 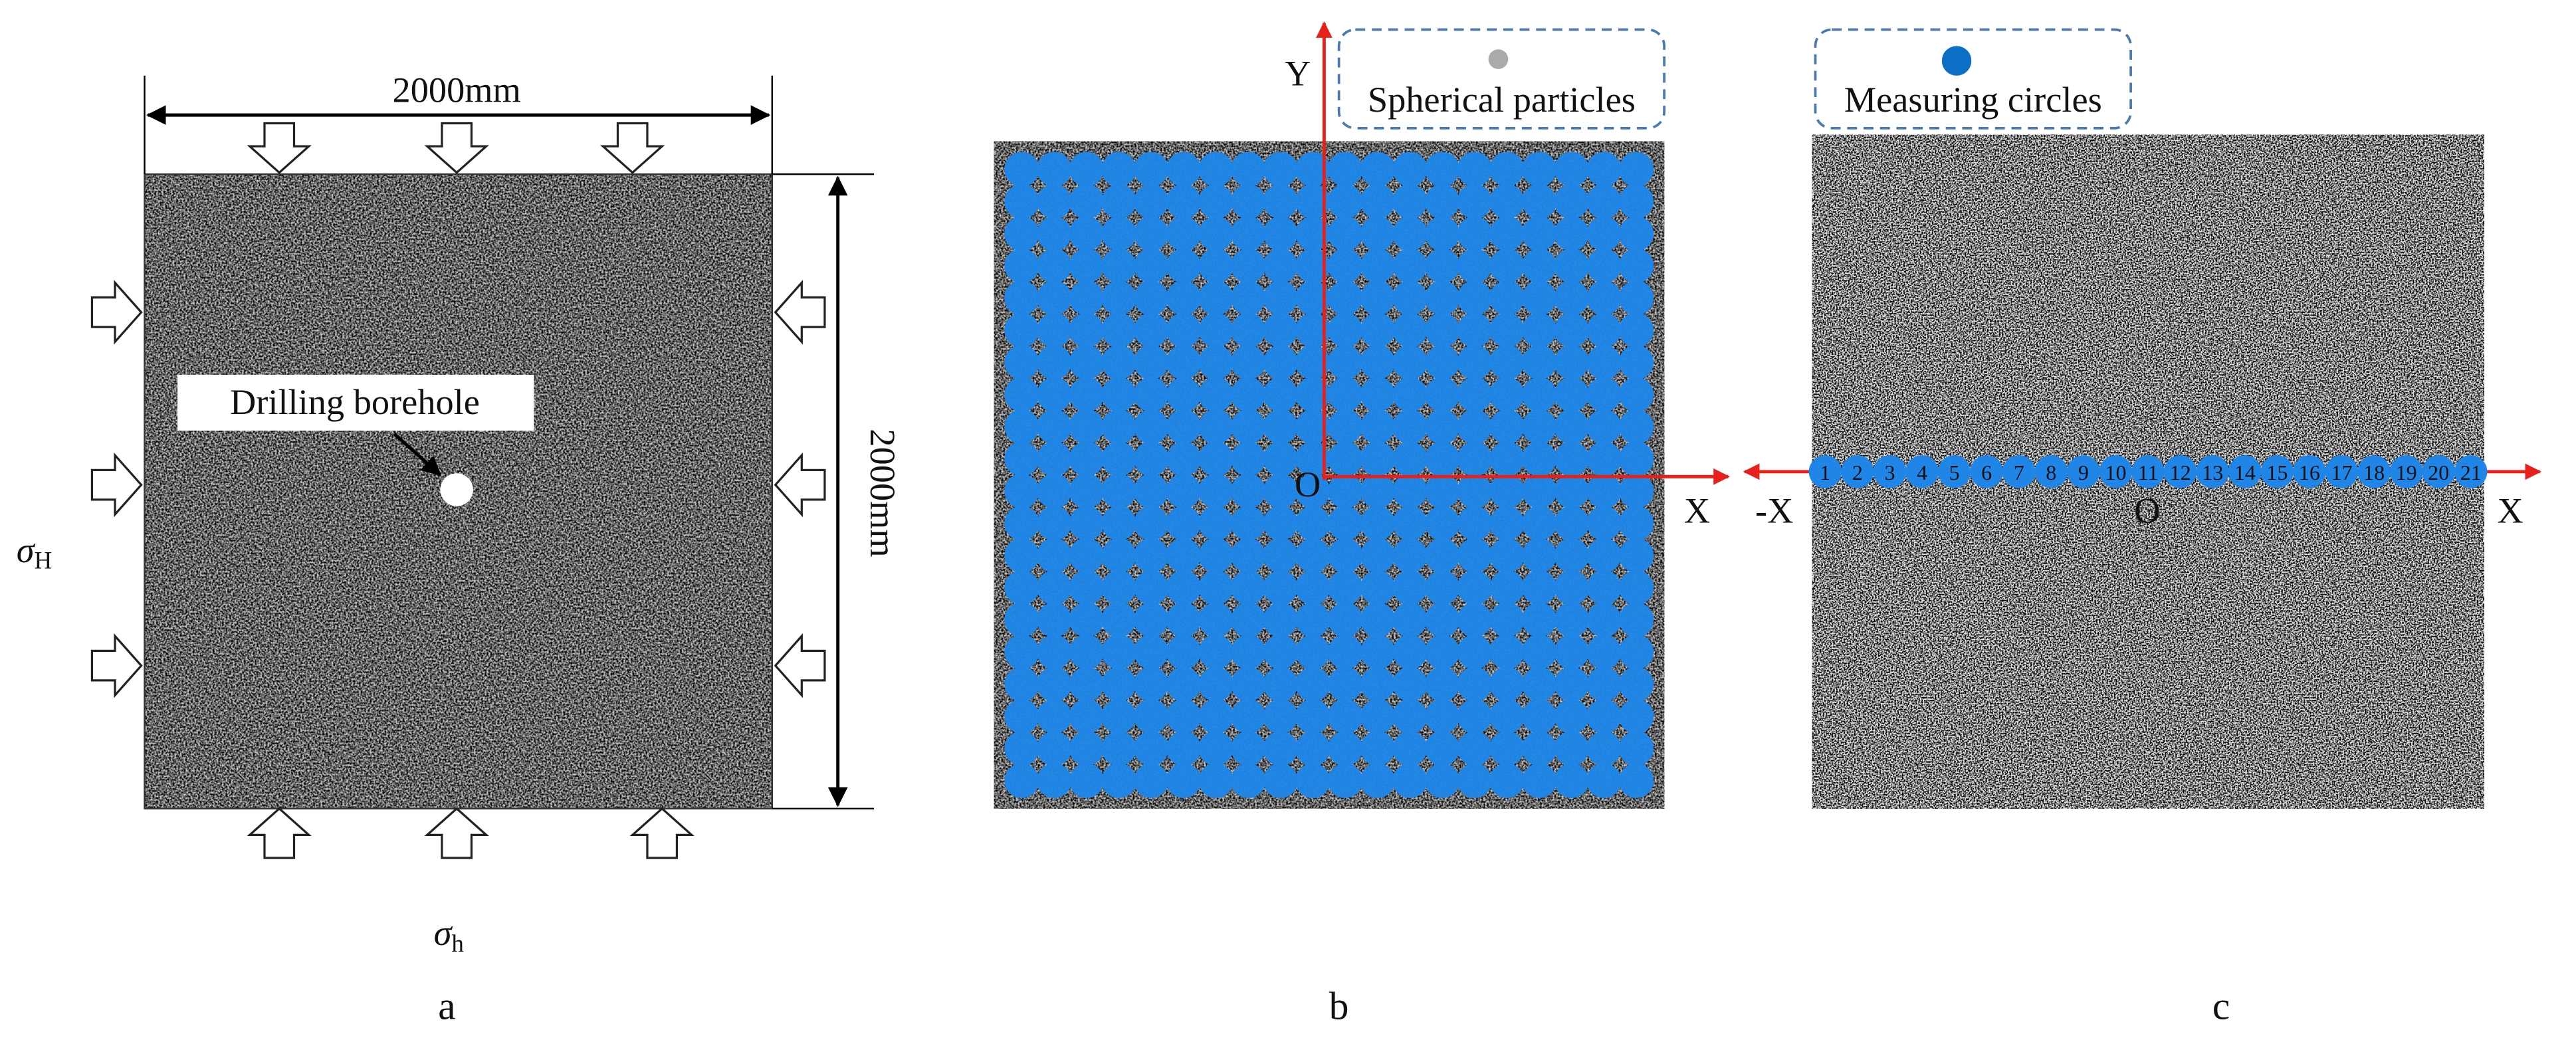 I want to click on circle-number: 1, so click(x=1825, y=472).